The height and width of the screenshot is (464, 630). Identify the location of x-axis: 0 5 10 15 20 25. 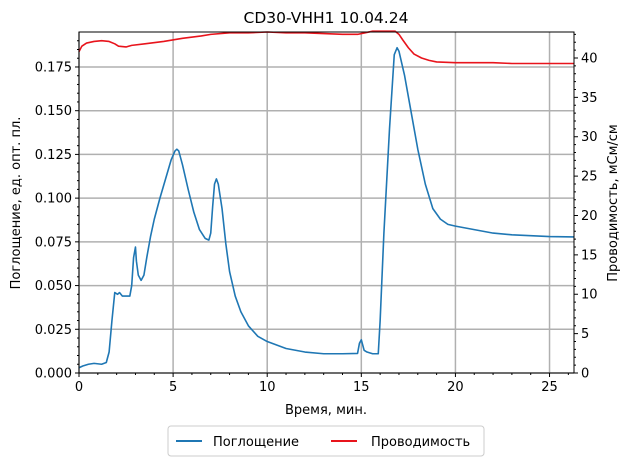
(322, 384).